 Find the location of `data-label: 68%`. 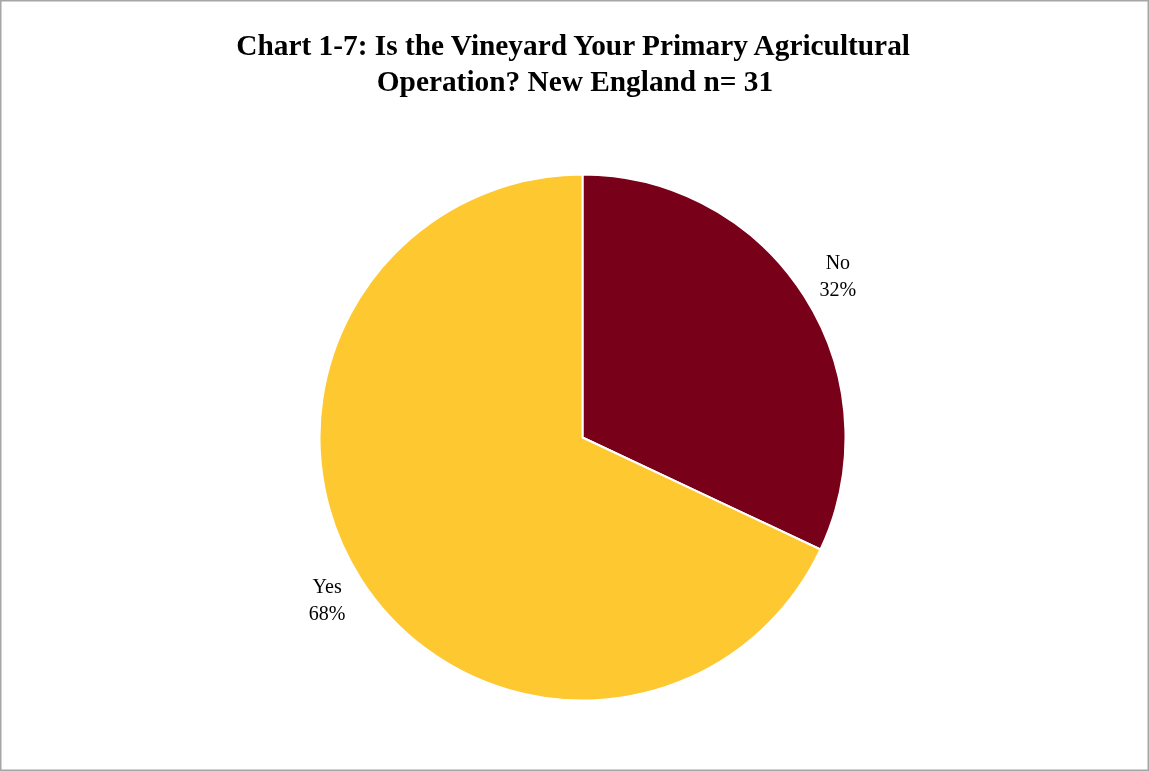

data-label: 68% is located at coordinates (327, 612).